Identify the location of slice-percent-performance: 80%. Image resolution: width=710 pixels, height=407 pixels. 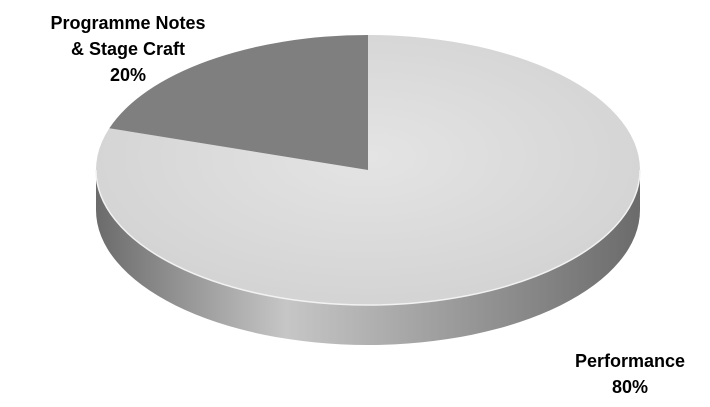
(630, 387).